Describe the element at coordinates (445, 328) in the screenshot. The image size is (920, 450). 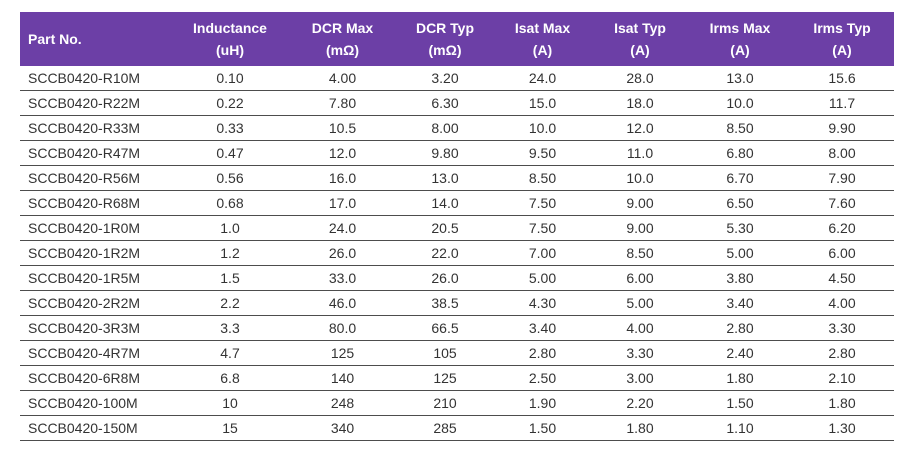
I see `value-cell: 66.5` at that location.